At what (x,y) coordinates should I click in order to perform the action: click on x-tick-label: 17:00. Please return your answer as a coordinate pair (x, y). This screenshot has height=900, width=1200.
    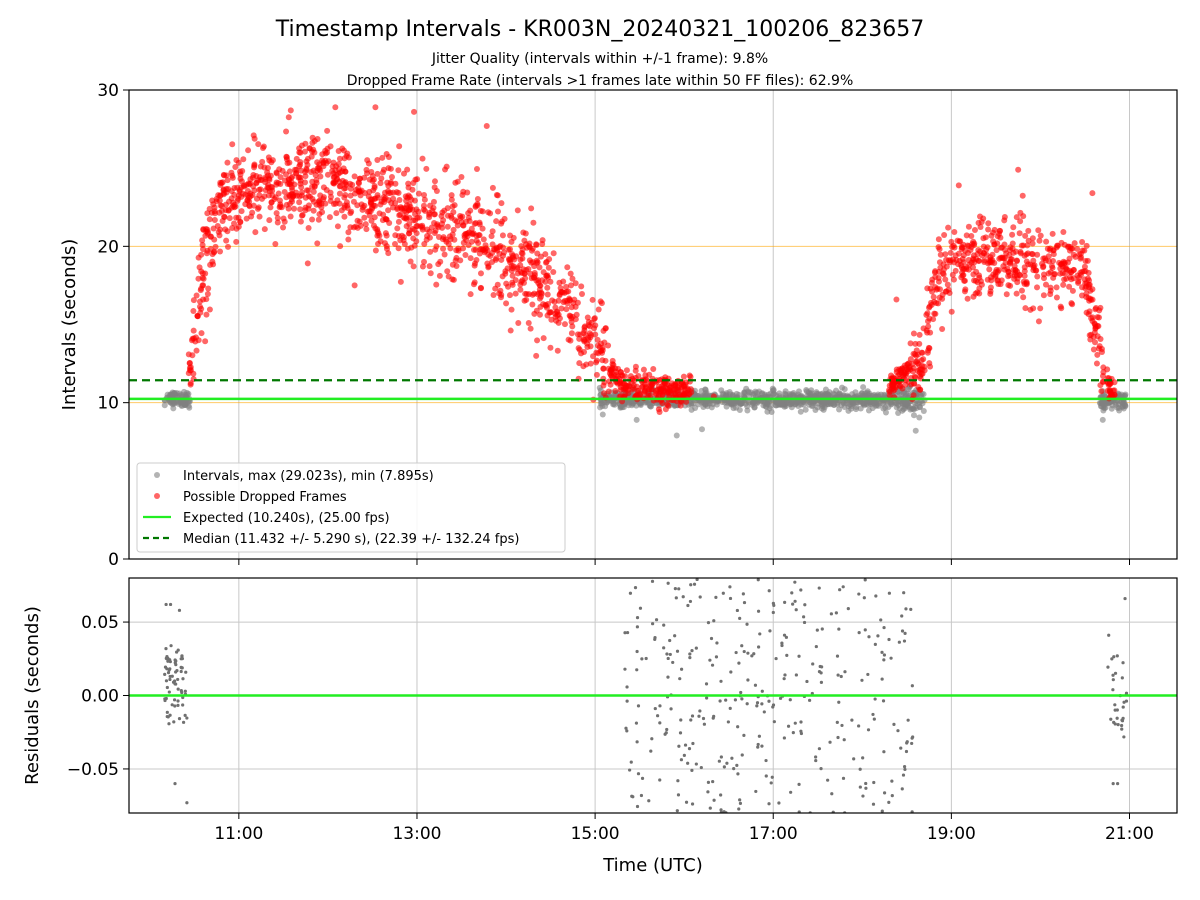
    Looking at the image, I should click on (773, 834).